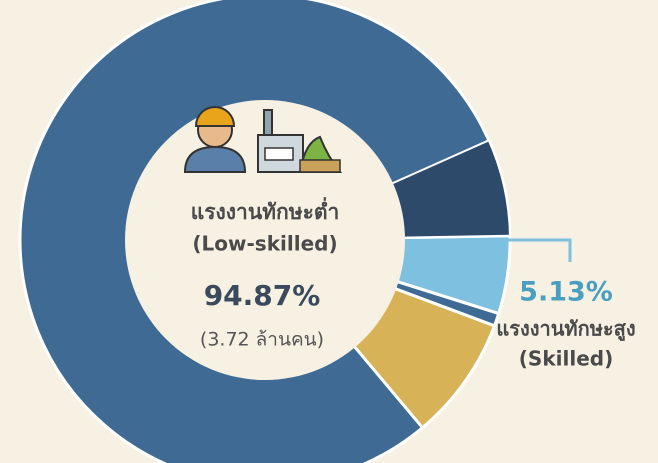  I want to click on value-label: 5.13%, so click(566, 292).